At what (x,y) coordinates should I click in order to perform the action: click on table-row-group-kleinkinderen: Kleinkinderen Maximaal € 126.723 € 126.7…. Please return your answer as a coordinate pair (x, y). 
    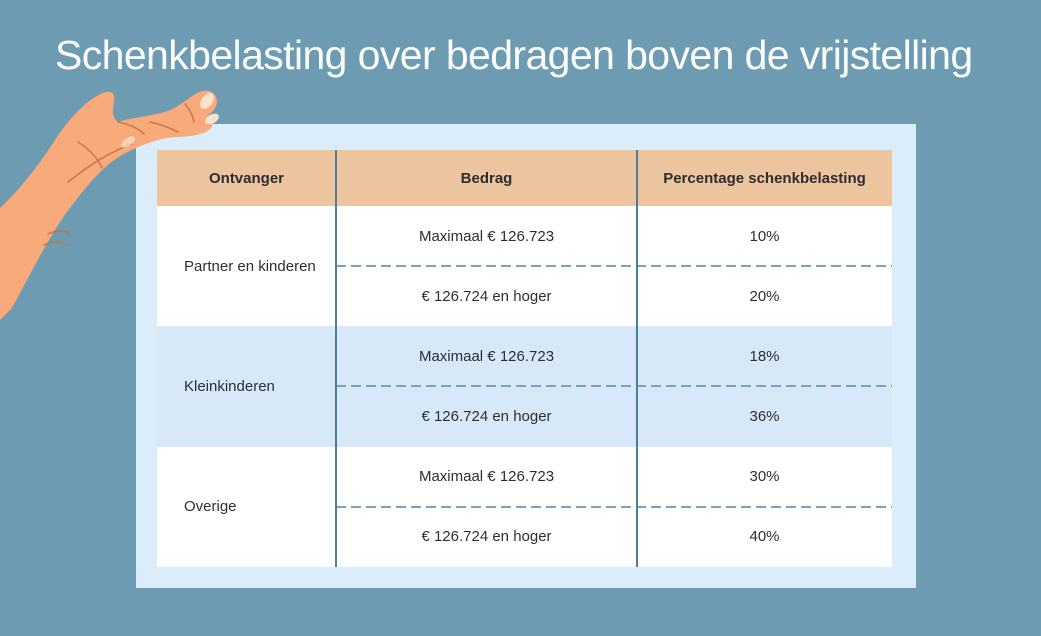
    Looking at the image, I should click on (524, 386).